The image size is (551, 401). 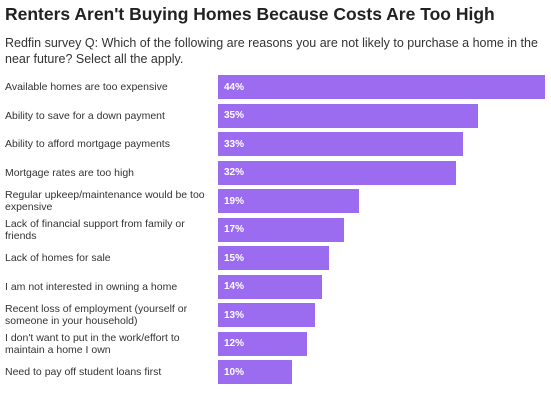 What do you see at coordinates (348, 115) in the screenshot?
I see `bar: 35%` at bounding box center [348, 115].